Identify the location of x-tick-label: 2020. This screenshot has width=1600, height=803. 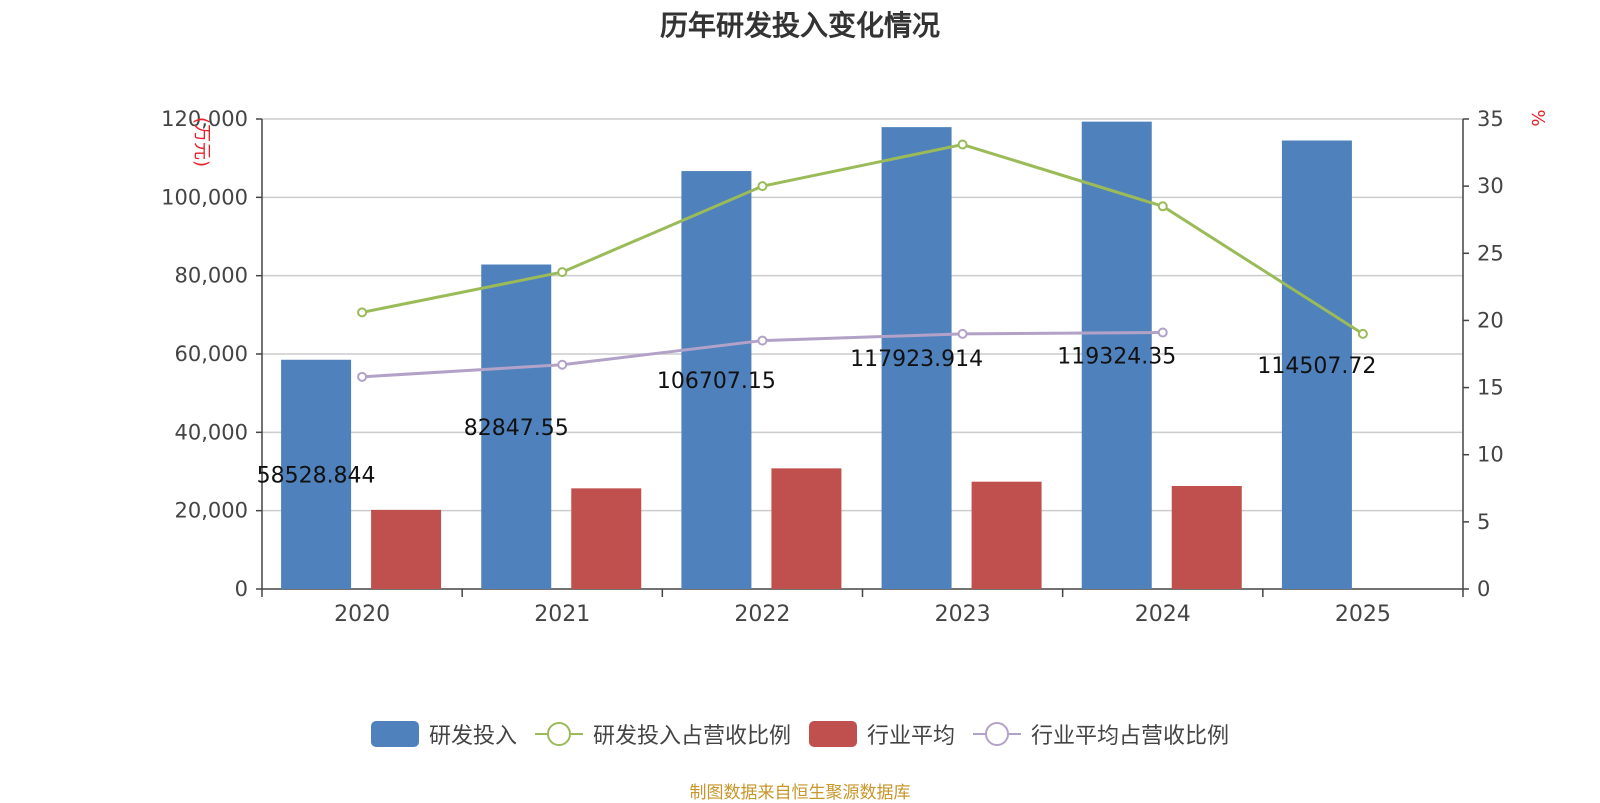
(362, 614).